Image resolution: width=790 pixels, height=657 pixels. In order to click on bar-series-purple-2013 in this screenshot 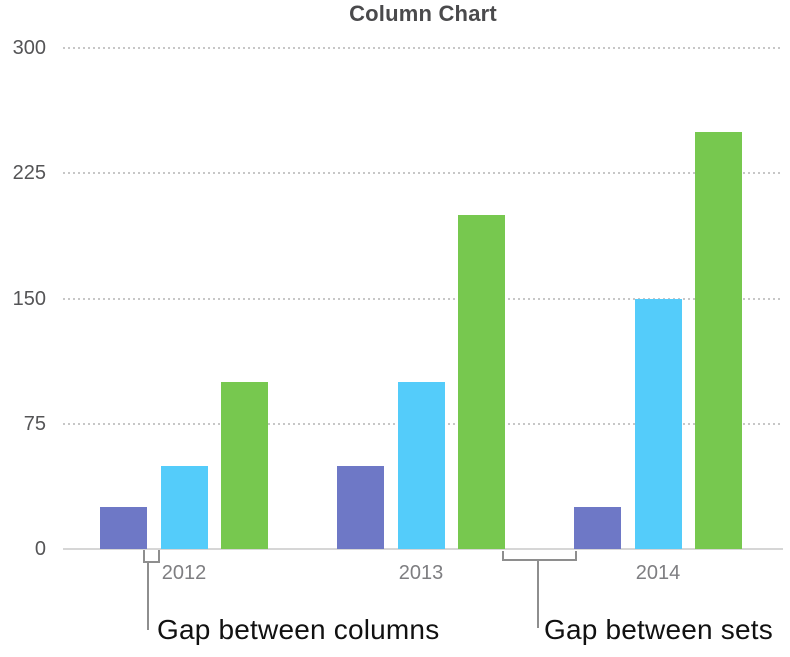, I will do `click(360, 507)`.